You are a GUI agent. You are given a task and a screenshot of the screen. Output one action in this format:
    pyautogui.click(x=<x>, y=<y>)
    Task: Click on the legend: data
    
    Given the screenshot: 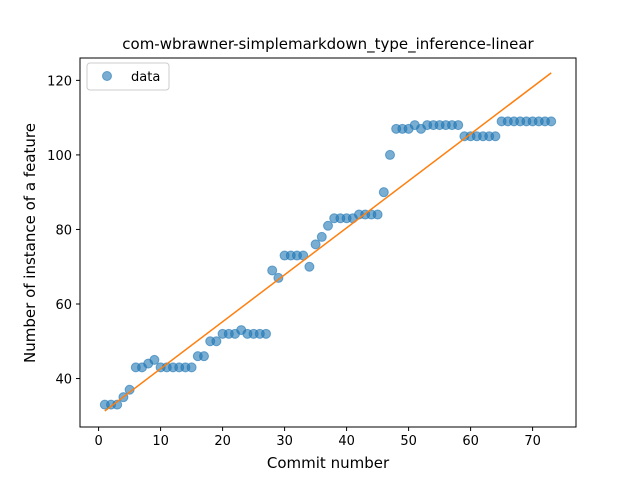 What is the action you would take?
    pyautogui.click(x=128, y=76)
    